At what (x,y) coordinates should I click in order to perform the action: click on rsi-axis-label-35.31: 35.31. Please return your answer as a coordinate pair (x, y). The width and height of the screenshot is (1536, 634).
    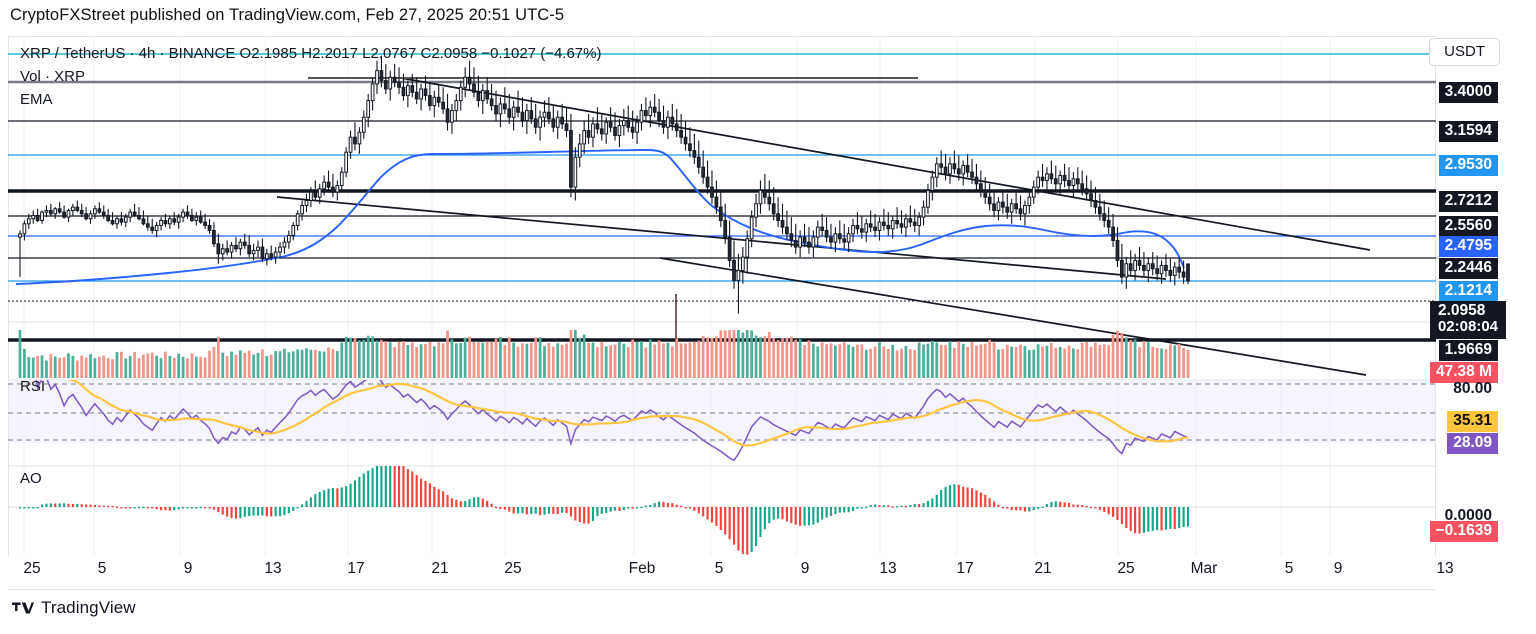
    Looking at the image, I should click on (1472, 422).